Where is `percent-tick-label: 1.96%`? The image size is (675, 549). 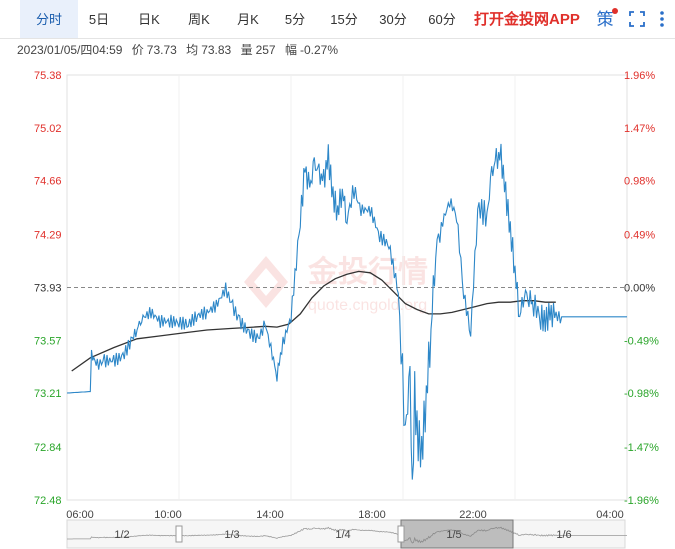
percent-tick-label: 1.96% is located at coordinates (639, 76).